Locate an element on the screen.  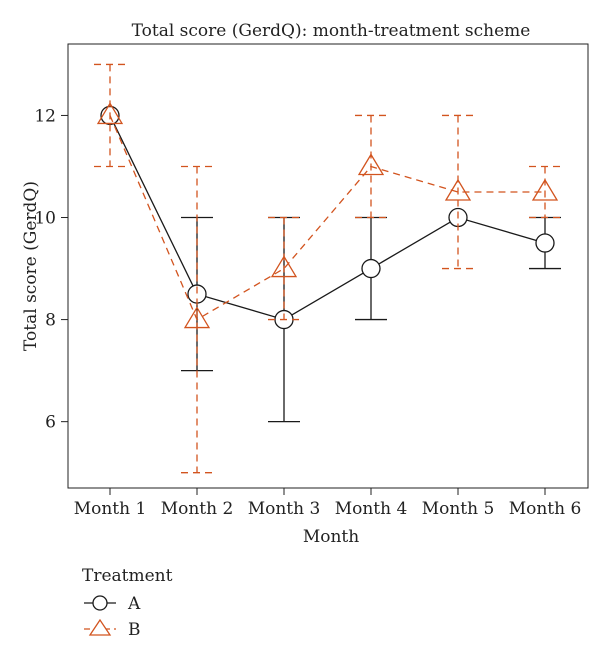
legend-title: Treatment is located at coordinates (127, 576).